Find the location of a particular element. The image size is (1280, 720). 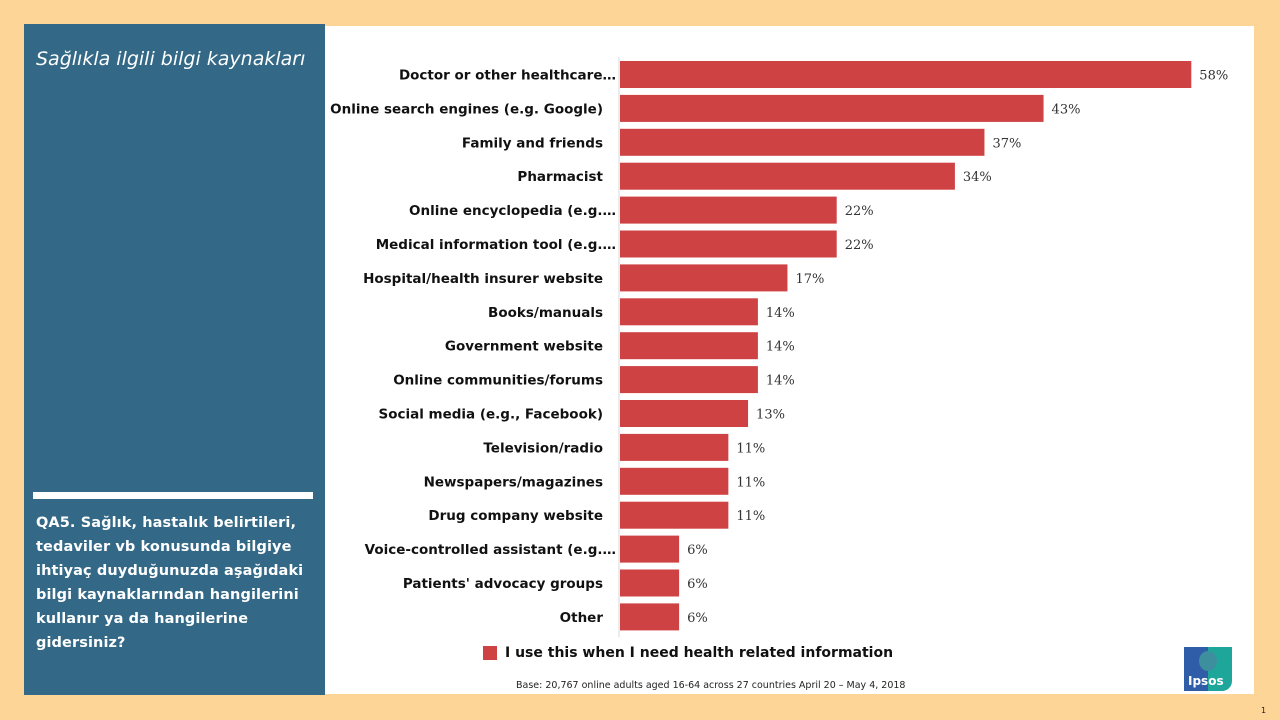

value-label: 58% is located at coordinates (1213, 76).